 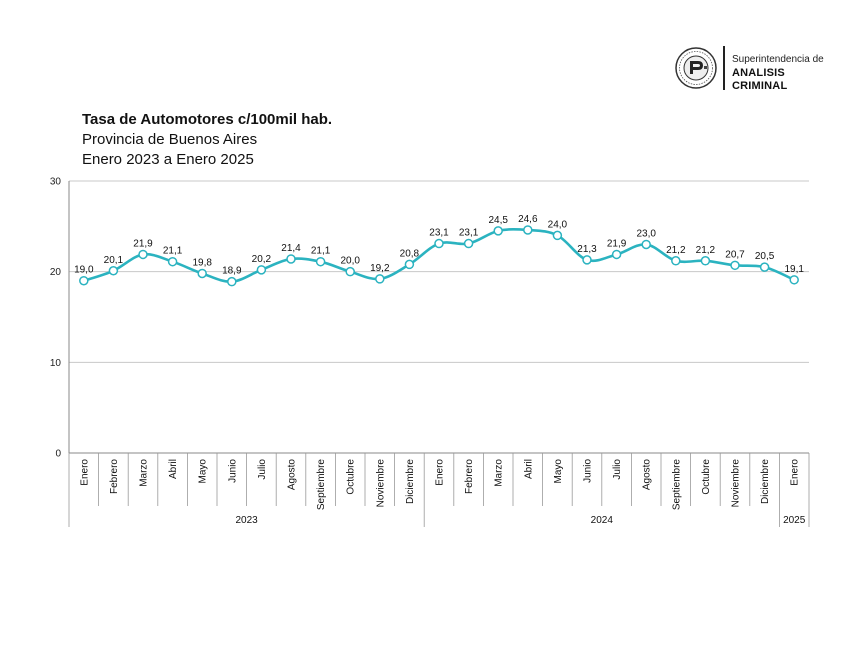 What do you see at coordinates (350, 261) in the screenshot?
I see `data-label: 20,0` at bounding box center [350, 261].